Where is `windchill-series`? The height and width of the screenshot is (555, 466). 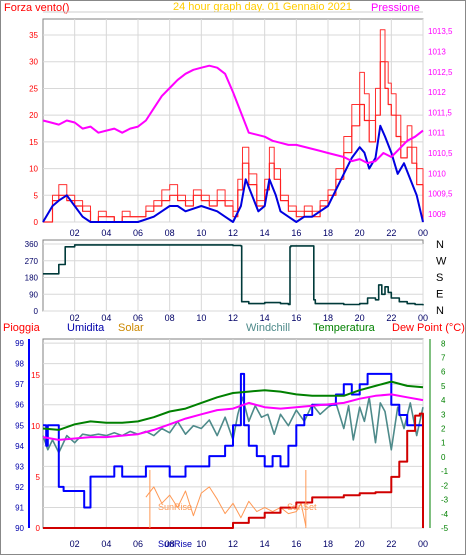 windchill-series is located at coordinates (233, 425).